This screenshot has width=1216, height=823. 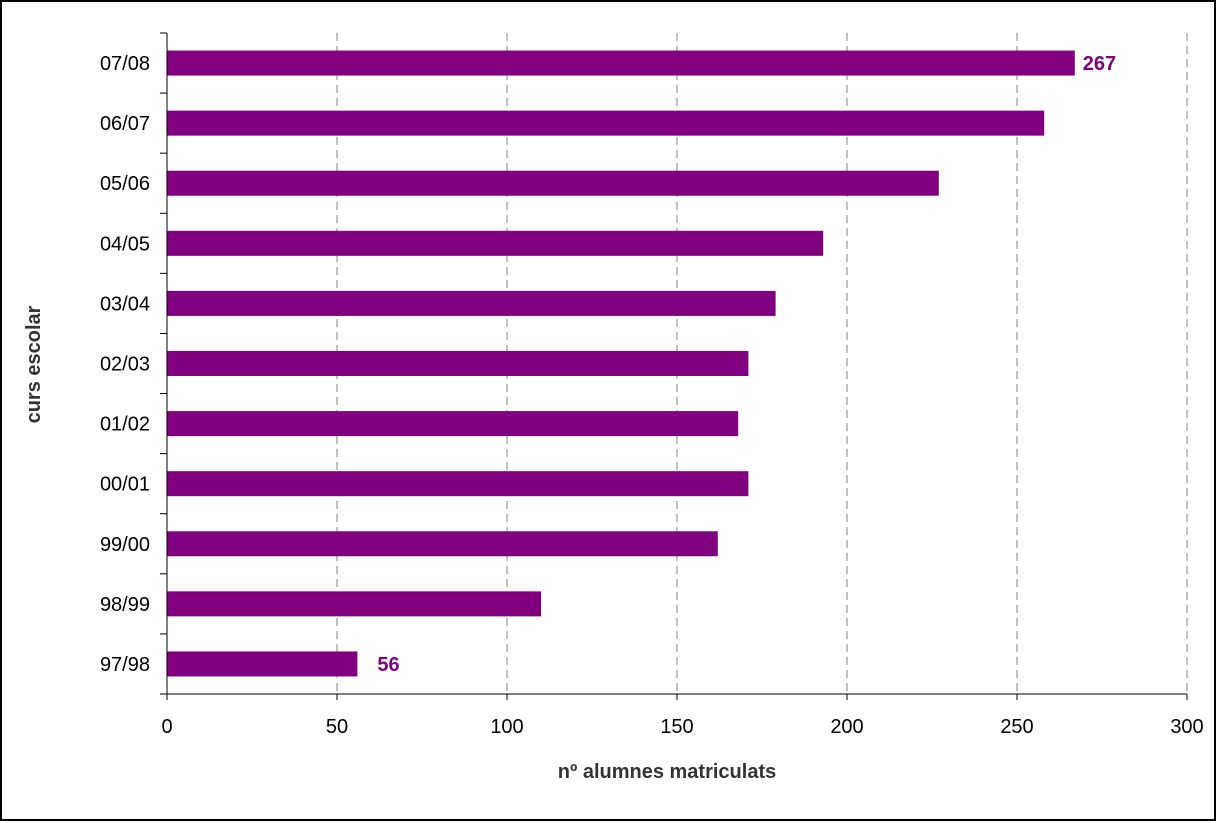 I want to click on y-tick-label-03-04: 03/04, so click(x=125, y=304).